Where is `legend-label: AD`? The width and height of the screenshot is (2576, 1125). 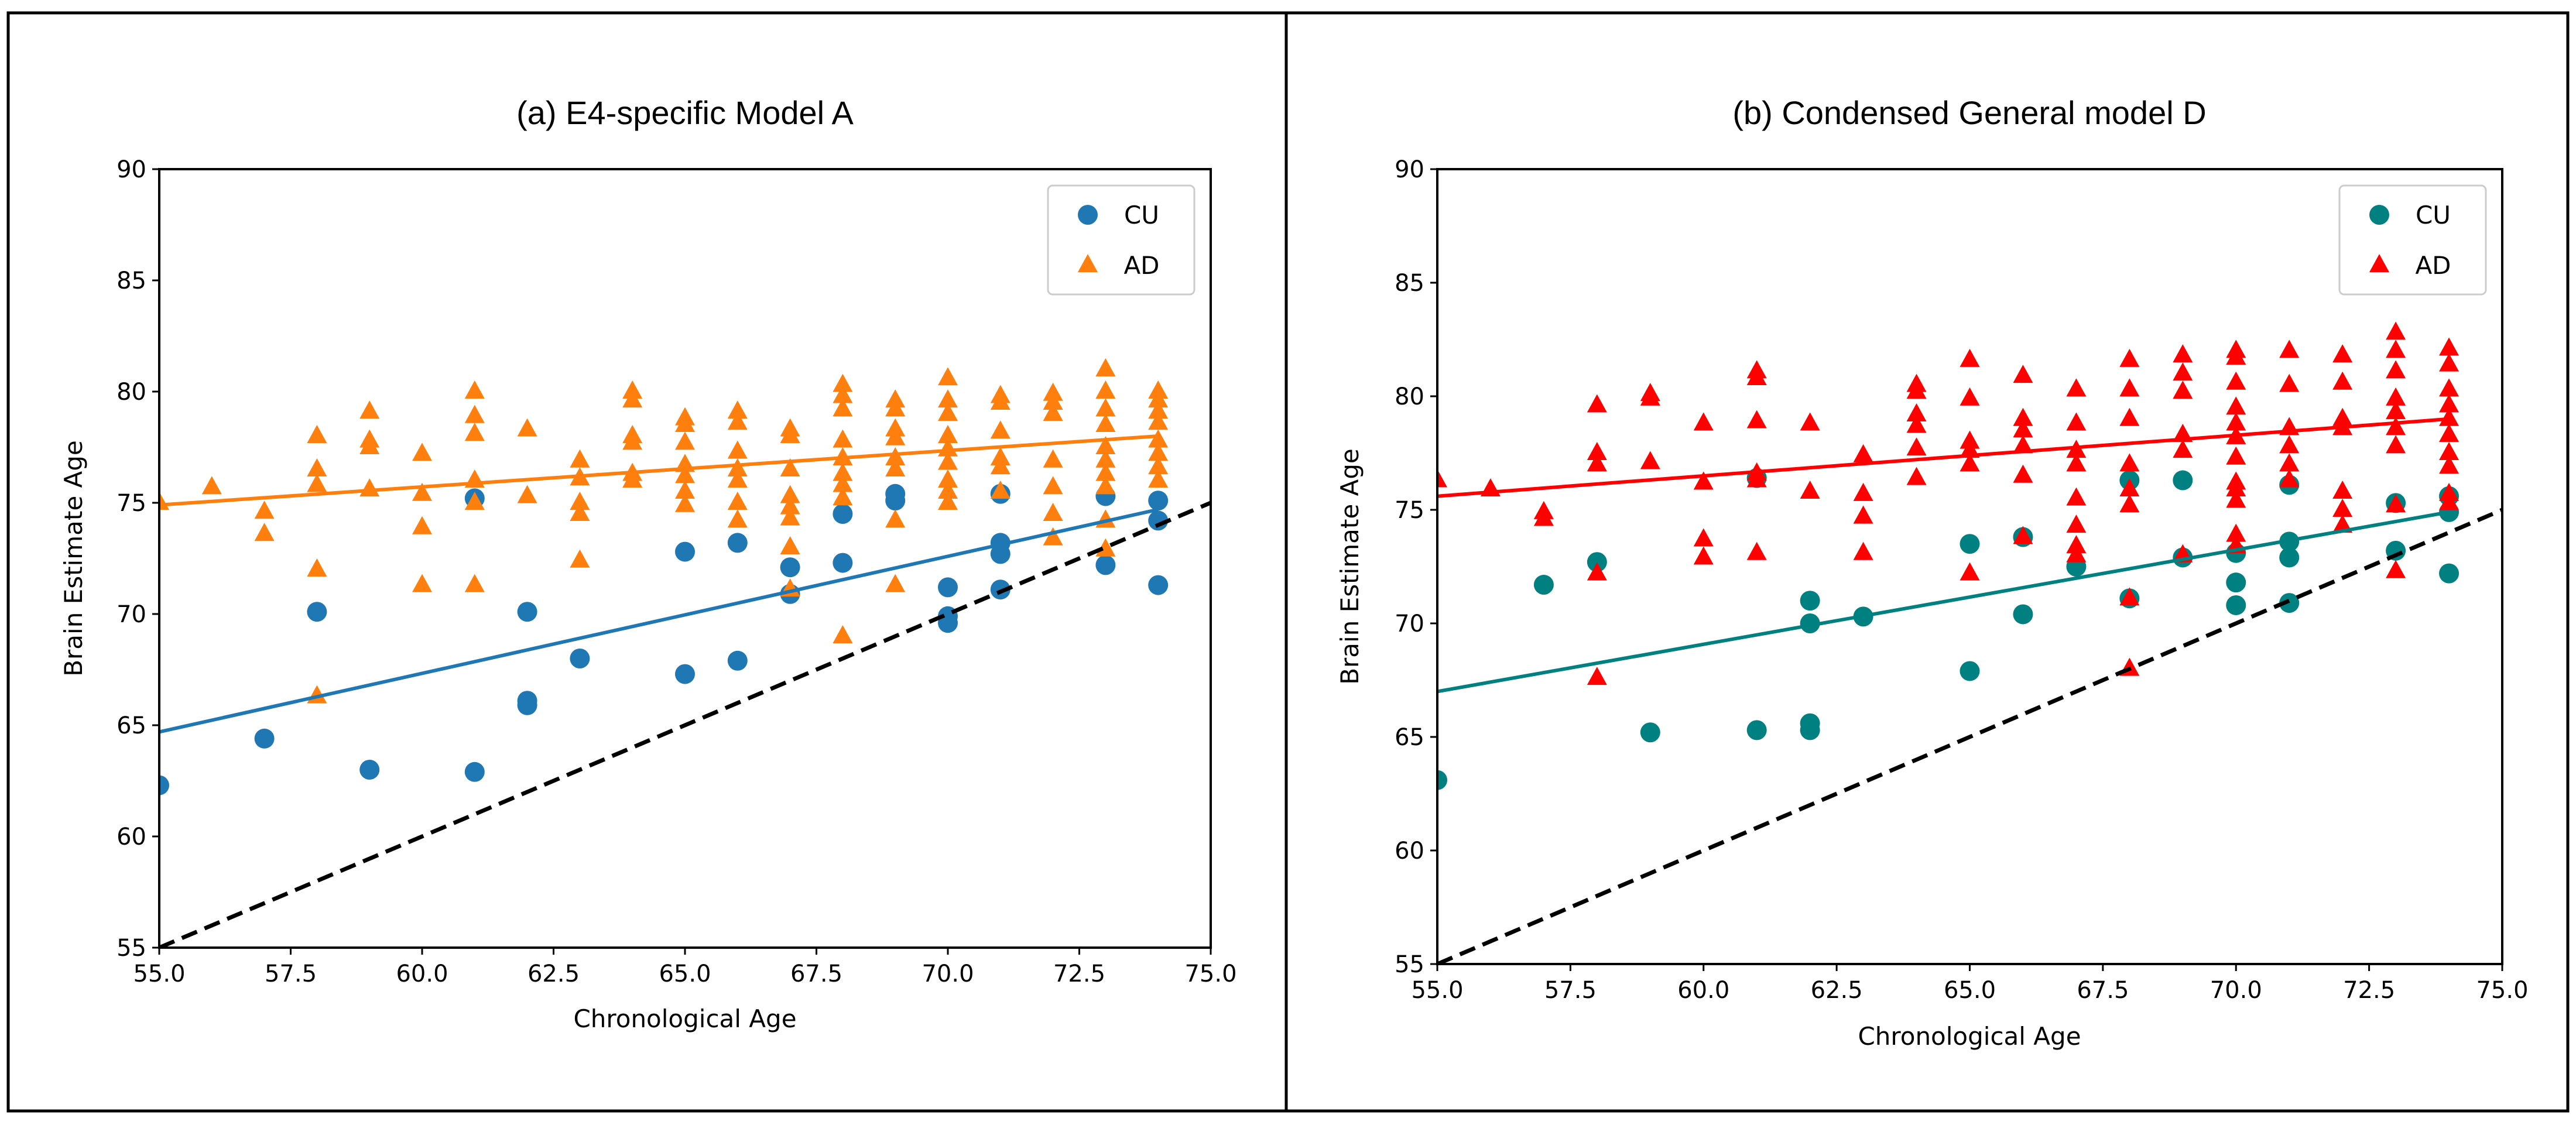 legend-label: AD is located at coordinates (2433, 265).